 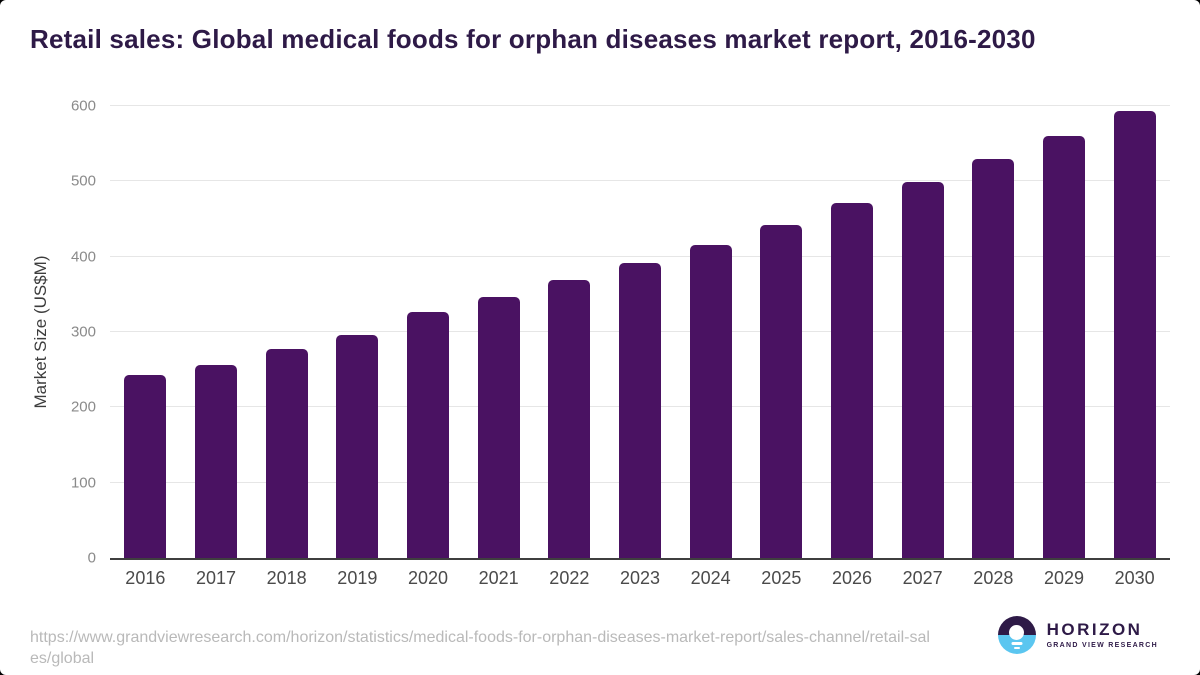 I want to click on y-tick-label: 300, so click(x=83, y=332).